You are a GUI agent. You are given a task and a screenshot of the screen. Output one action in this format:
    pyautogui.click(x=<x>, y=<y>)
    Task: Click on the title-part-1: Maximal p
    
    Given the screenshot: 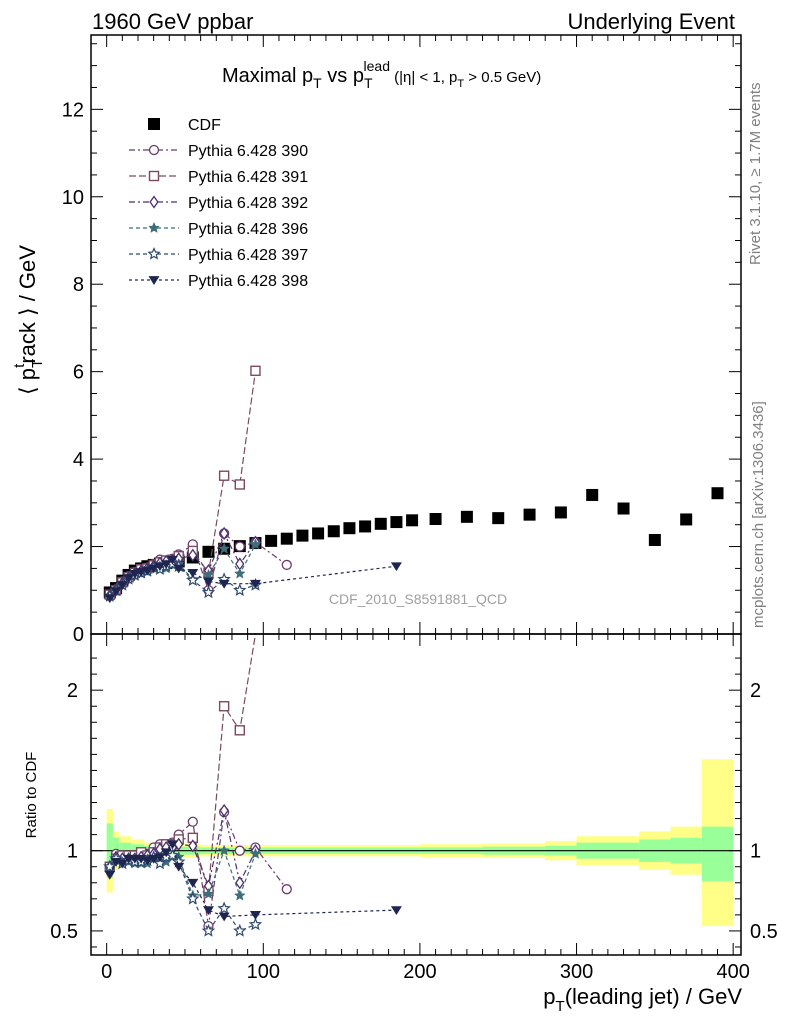 What is the action you would take?
    pyautogui.click(x=267, y=76)
    